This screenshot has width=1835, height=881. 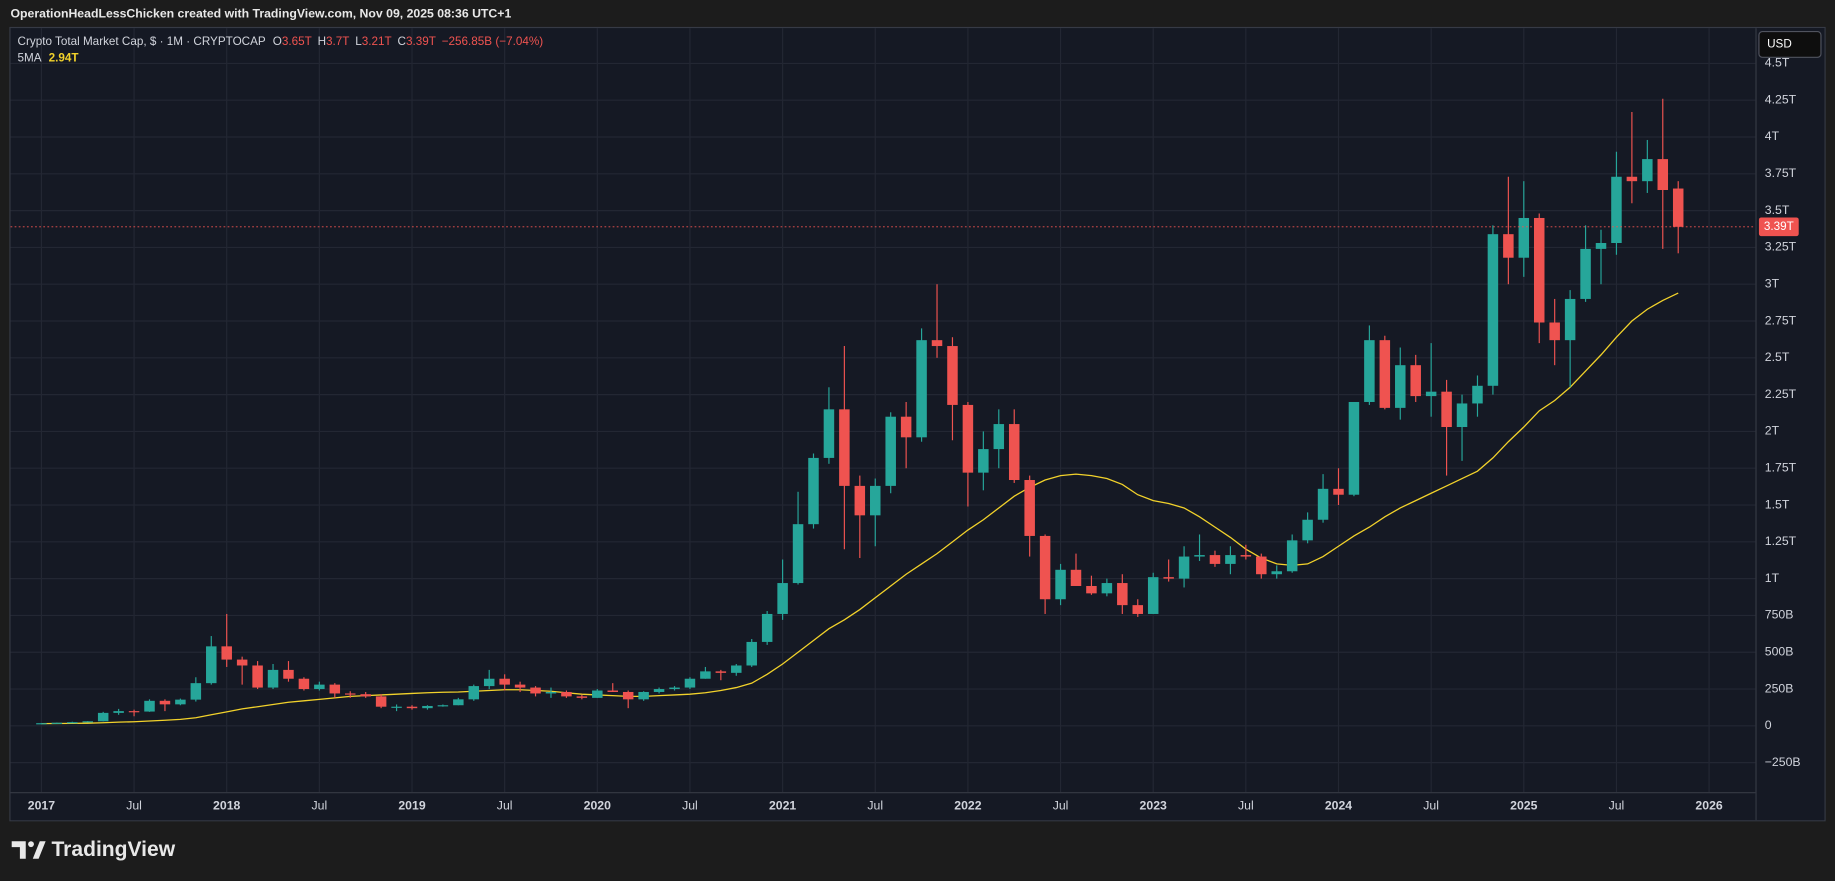 What do you see at coordinates (1523, 805) in the screenshot?
I see `x-tick-label: 2025` at bounding box center [1523, 805].